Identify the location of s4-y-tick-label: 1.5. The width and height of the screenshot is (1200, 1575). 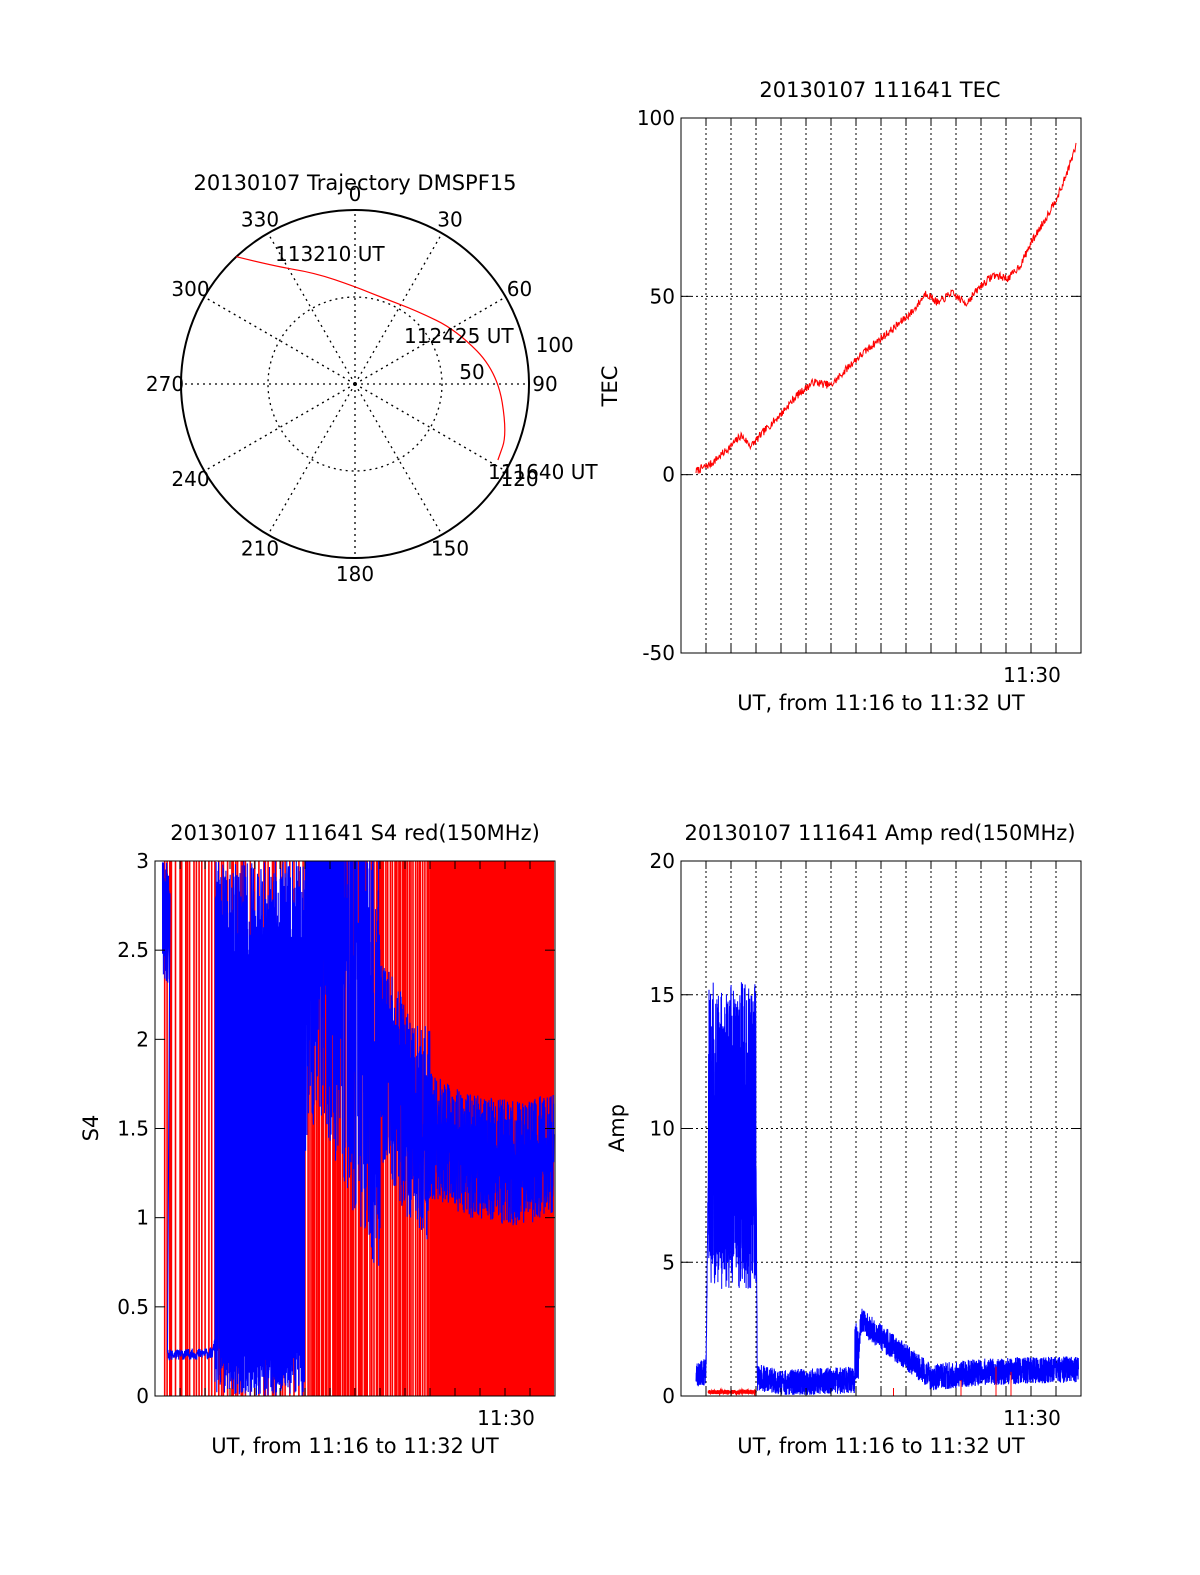
(133, 1129).